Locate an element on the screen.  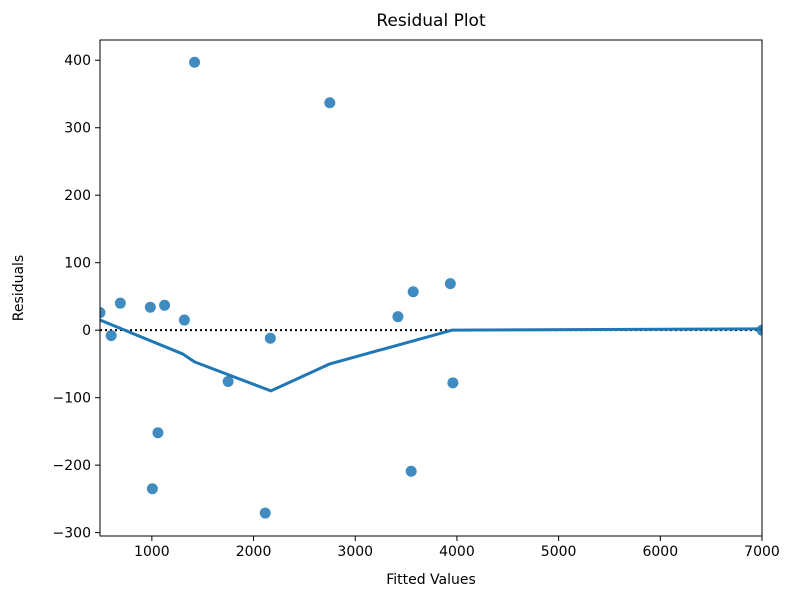
y-axis-label: Residuals is located at coordinates (19, 288).